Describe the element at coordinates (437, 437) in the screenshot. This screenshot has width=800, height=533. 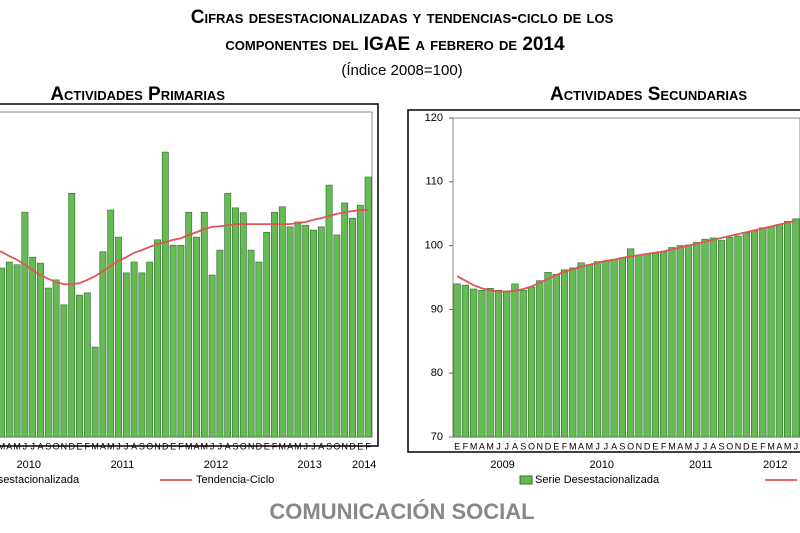
I see `y-tick-label: 70` at that location.